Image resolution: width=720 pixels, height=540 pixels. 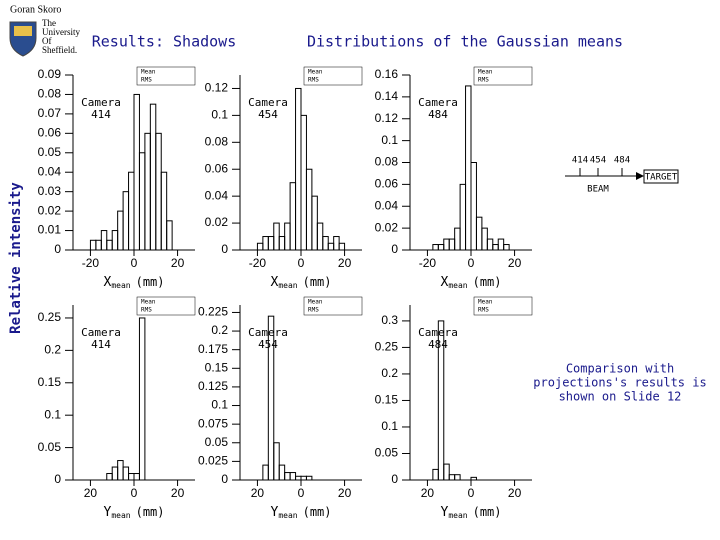 What do you see at coordinates (23, 31) in the screenshot?
I see `crest-band` at bounding box center [23, 31].